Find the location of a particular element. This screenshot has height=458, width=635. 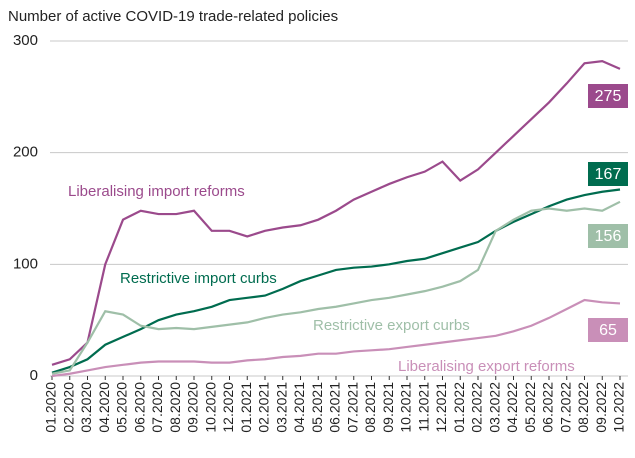

x-tick-label: 05.2020 is located at coordinates (122, 407).